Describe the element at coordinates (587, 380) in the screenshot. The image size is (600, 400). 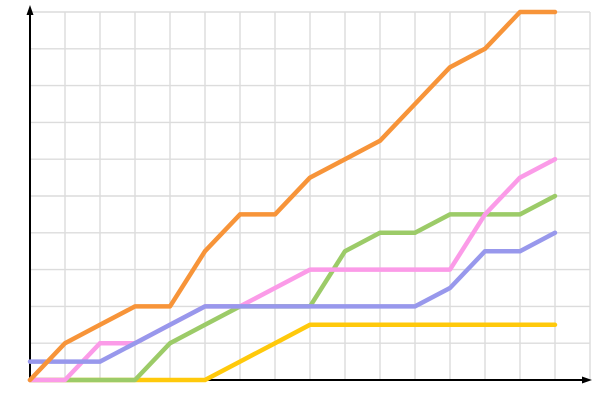
I see `x-axis-arrow` at that location.